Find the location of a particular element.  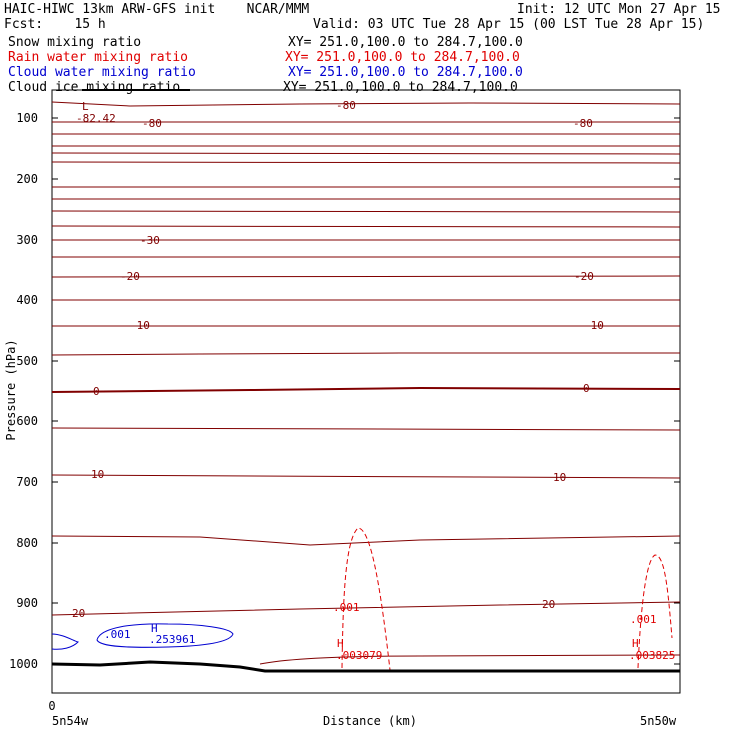

high-value: .003825 is located at coordinates (652, 655).